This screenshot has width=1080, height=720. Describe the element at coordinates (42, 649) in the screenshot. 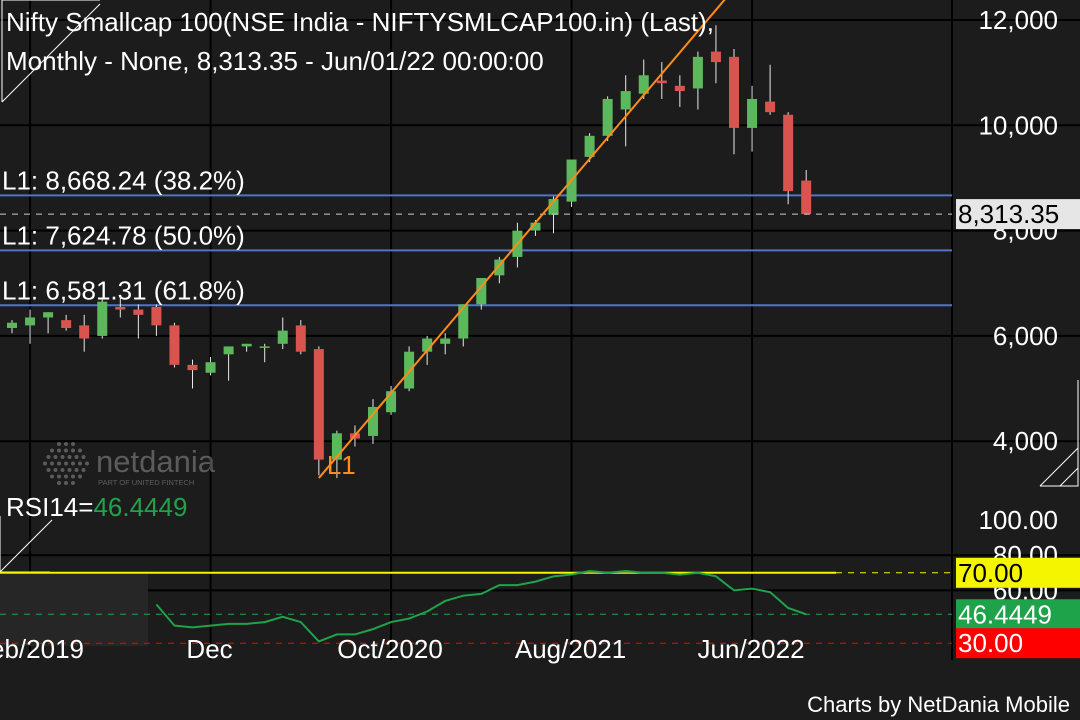

I see `time-tick-label: Feb/2019` at that location.